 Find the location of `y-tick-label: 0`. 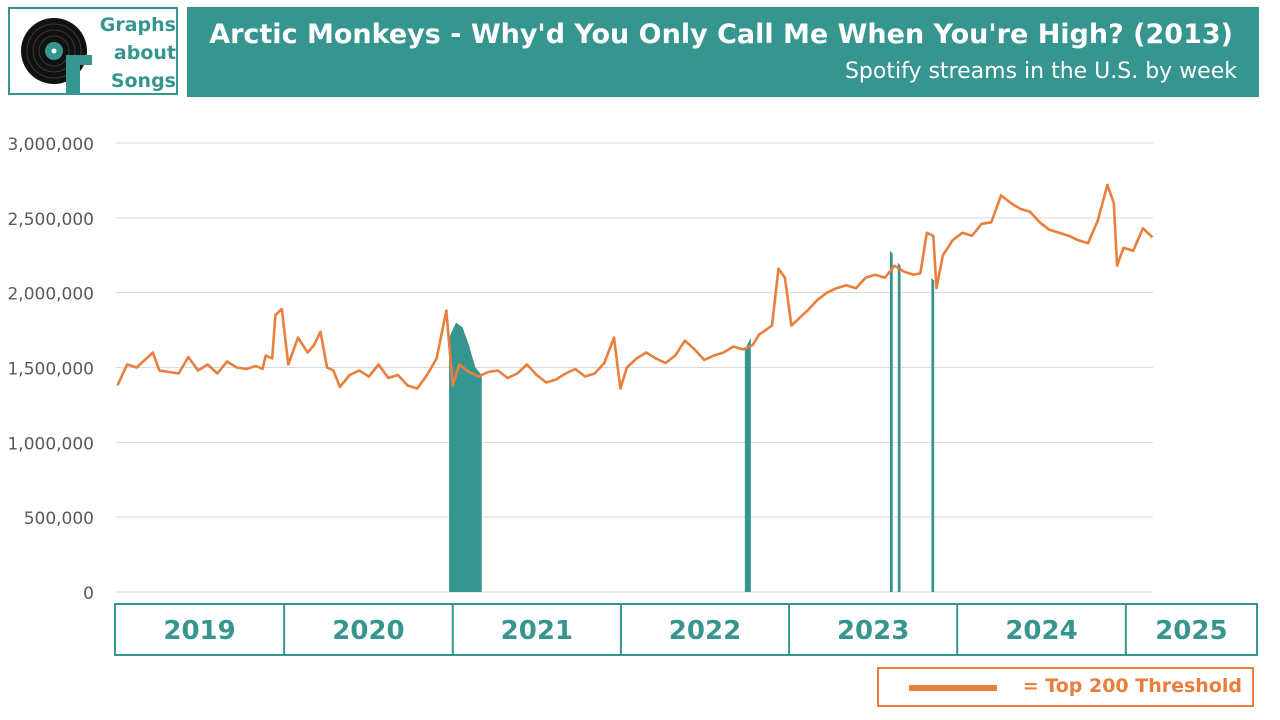

y-tick-label: 0 is located at coordinates (88, 594).